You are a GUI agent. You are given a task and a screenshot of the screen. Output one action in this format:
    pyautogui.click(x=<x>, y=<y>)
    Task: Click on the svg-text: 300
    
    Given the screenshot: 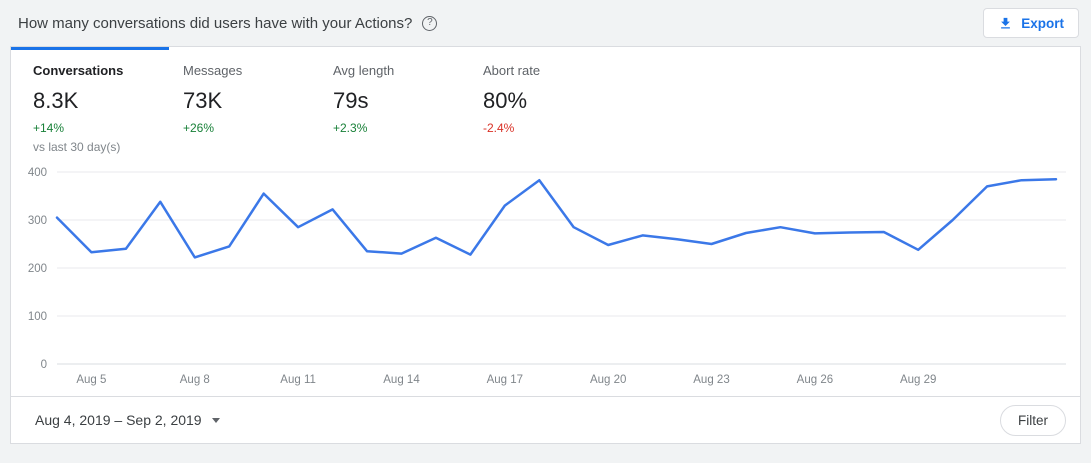 What is the action you would take?
    pyautogui.click(x=37, y=221)
    